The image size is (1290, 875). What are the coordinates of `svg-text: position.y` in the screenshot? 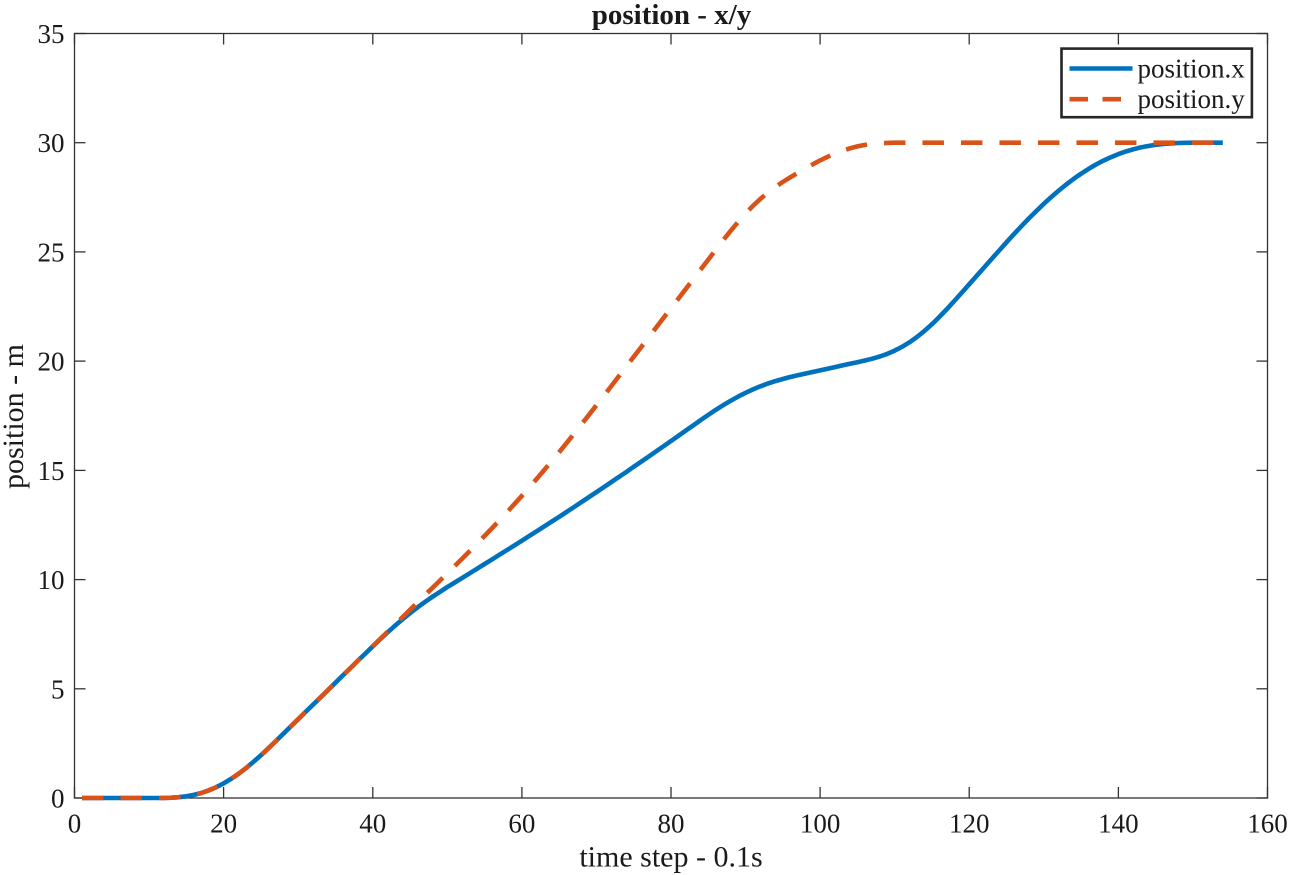 It's located at (1192, 99).